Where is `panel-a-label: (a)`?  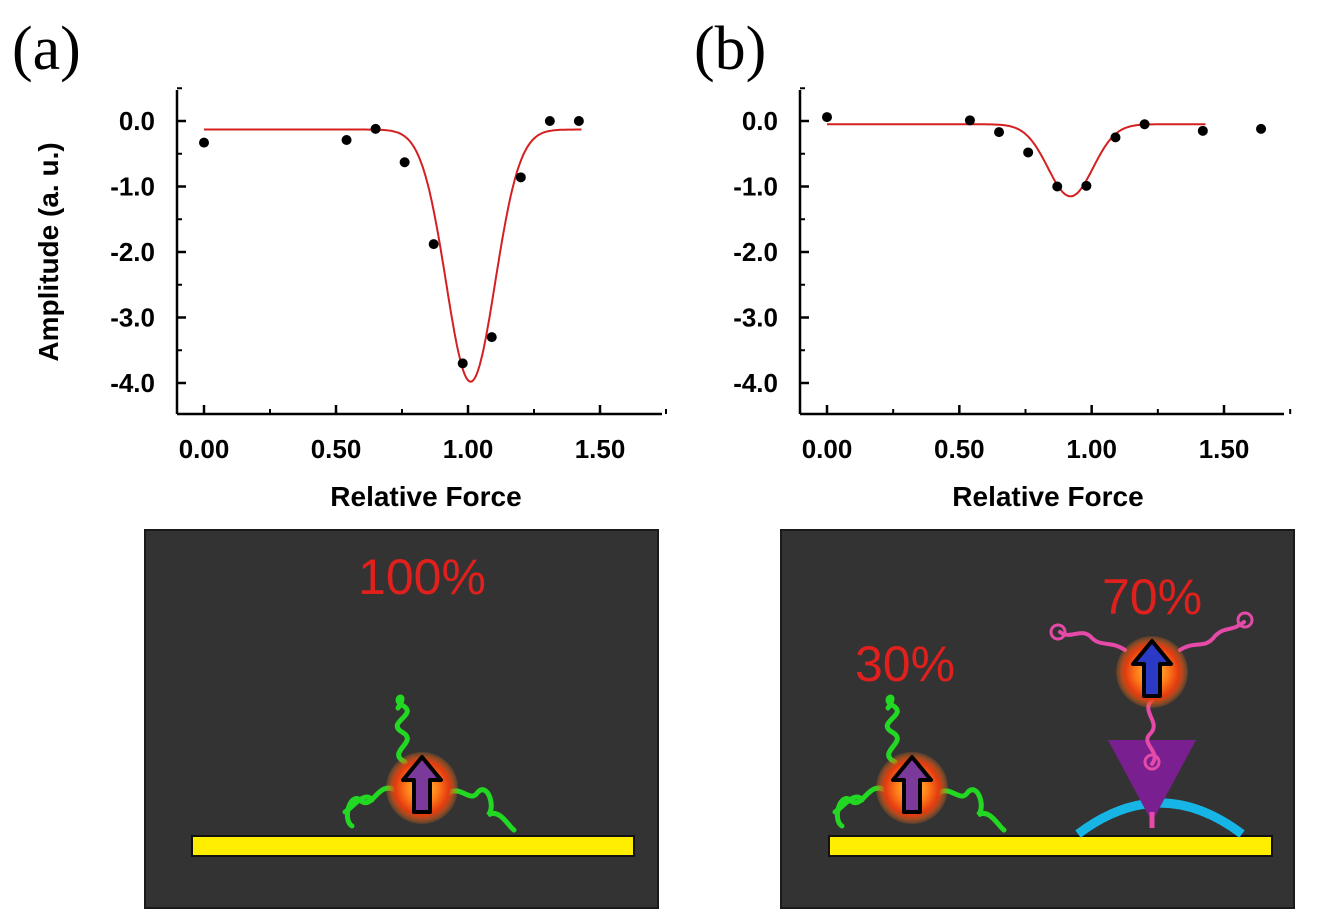 panel-a-label: (a) is located at coordinates (46, 49).